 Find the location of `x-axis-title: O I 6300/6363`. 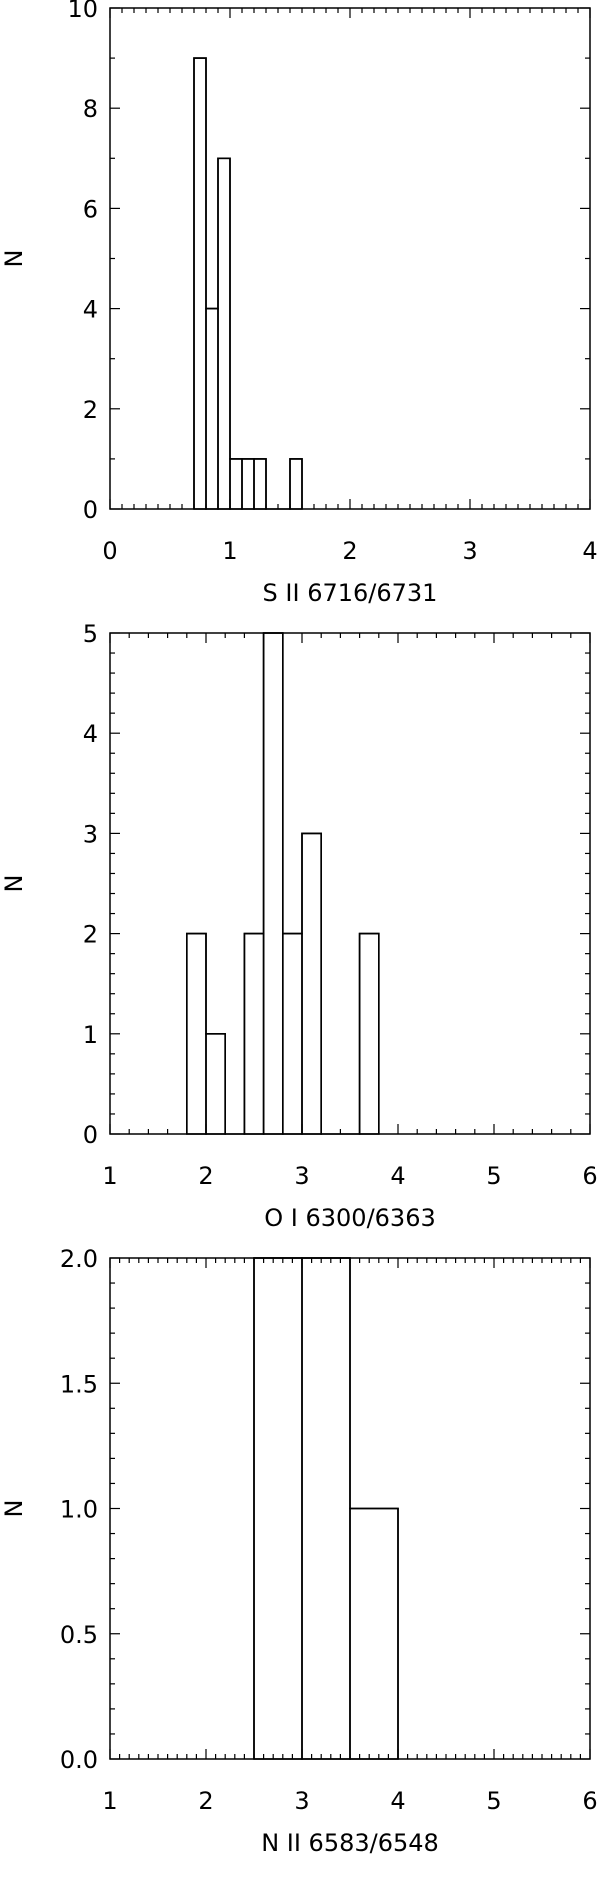

x-axis-title: O I 6300/6363 is located at coordinates (349, 1218).